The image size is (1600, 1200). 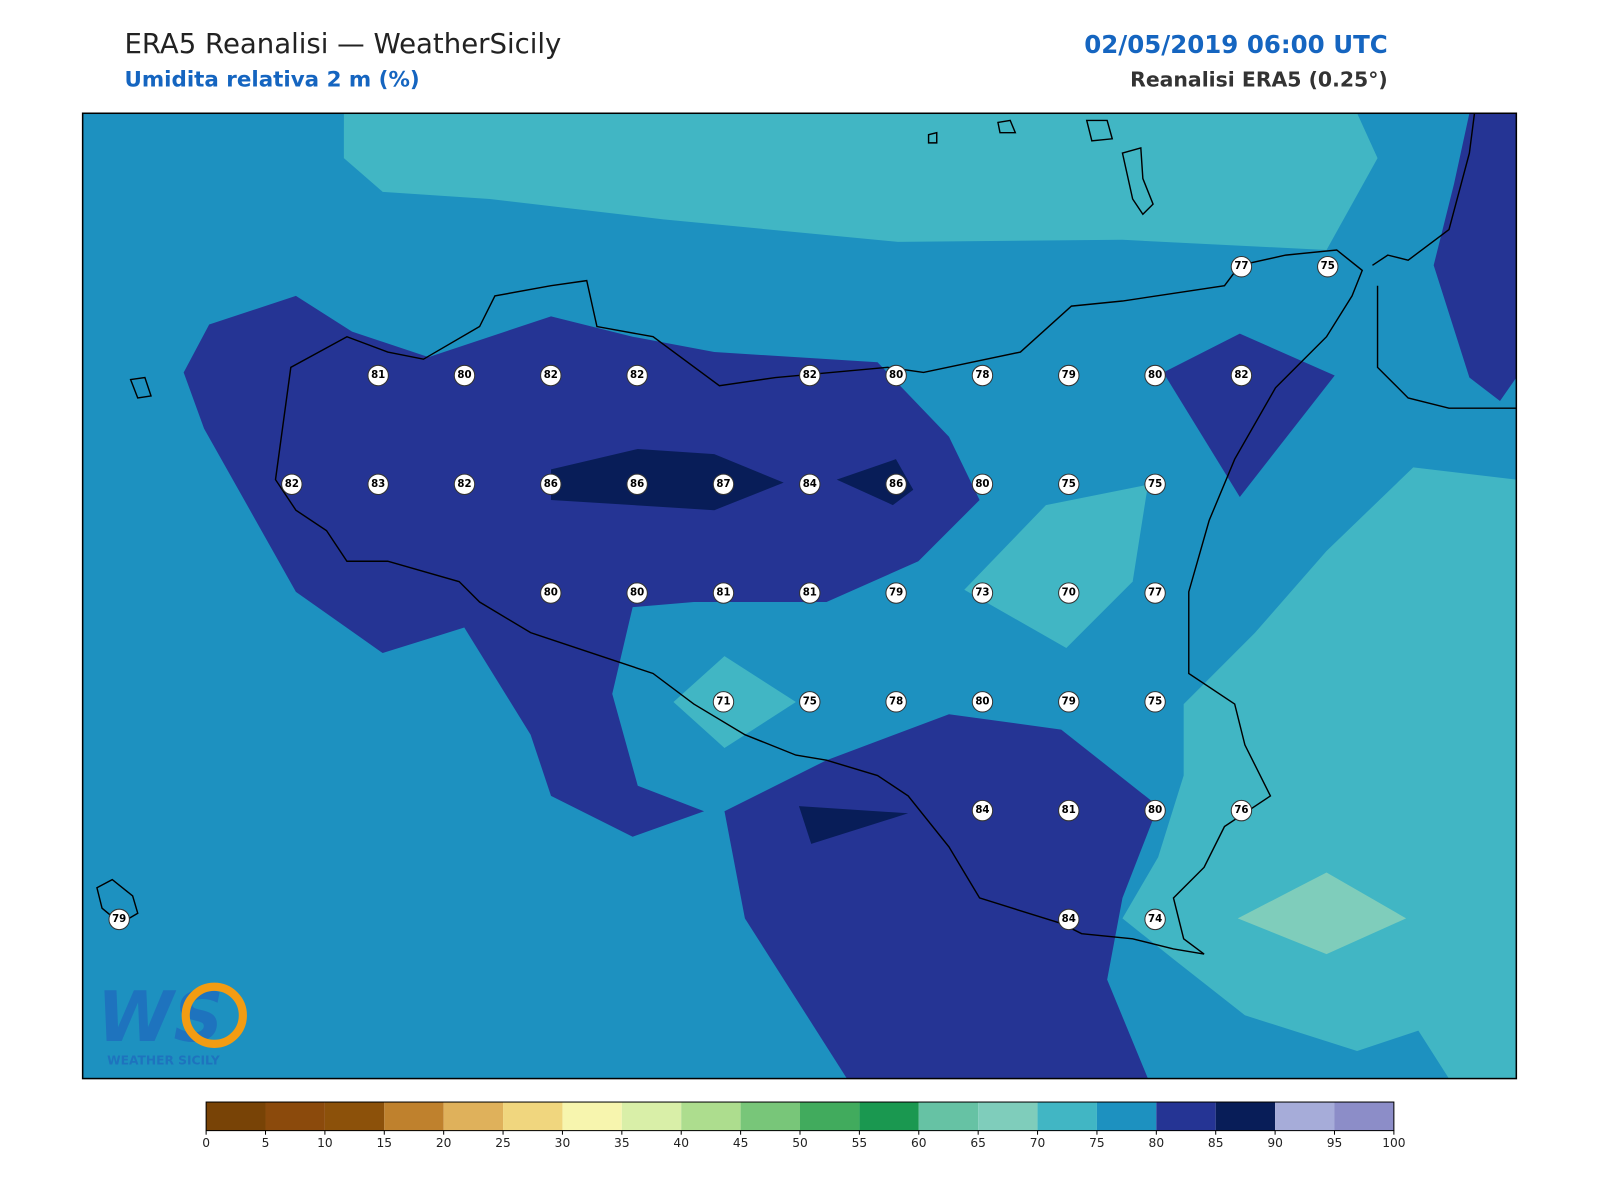 I want to click on station-value: 81, so click(x=810, y=593).